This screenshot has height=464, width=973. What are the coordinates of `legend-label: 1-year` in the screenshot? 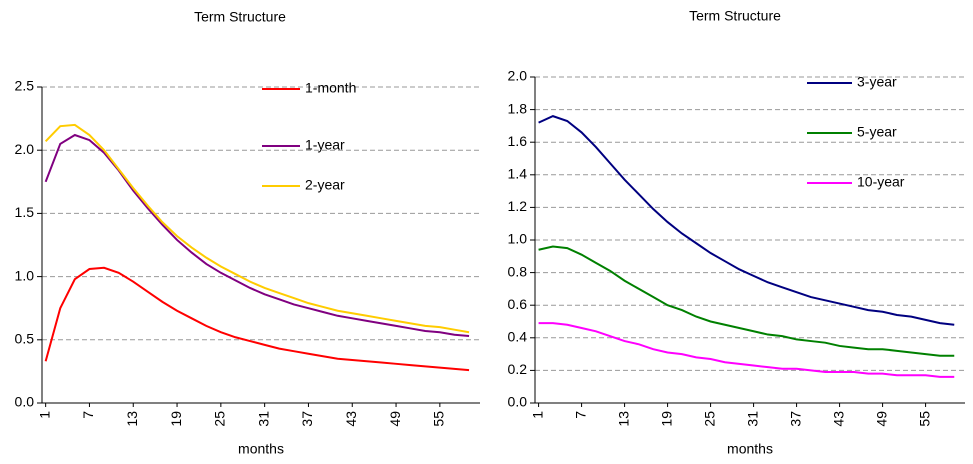 It's located at (325, 145).